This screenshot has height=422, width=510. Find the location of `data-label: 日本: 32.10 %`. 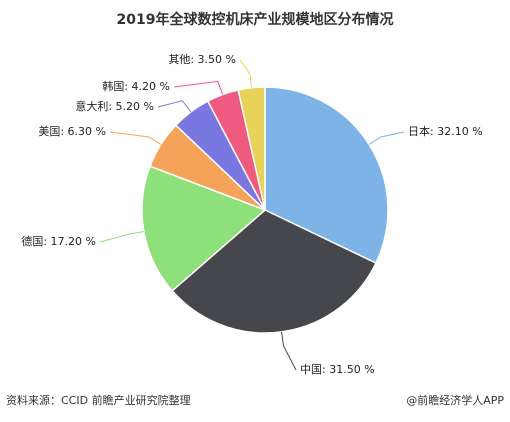

data-label: 日本: 32.10 % is located at coordinates (445, 131).